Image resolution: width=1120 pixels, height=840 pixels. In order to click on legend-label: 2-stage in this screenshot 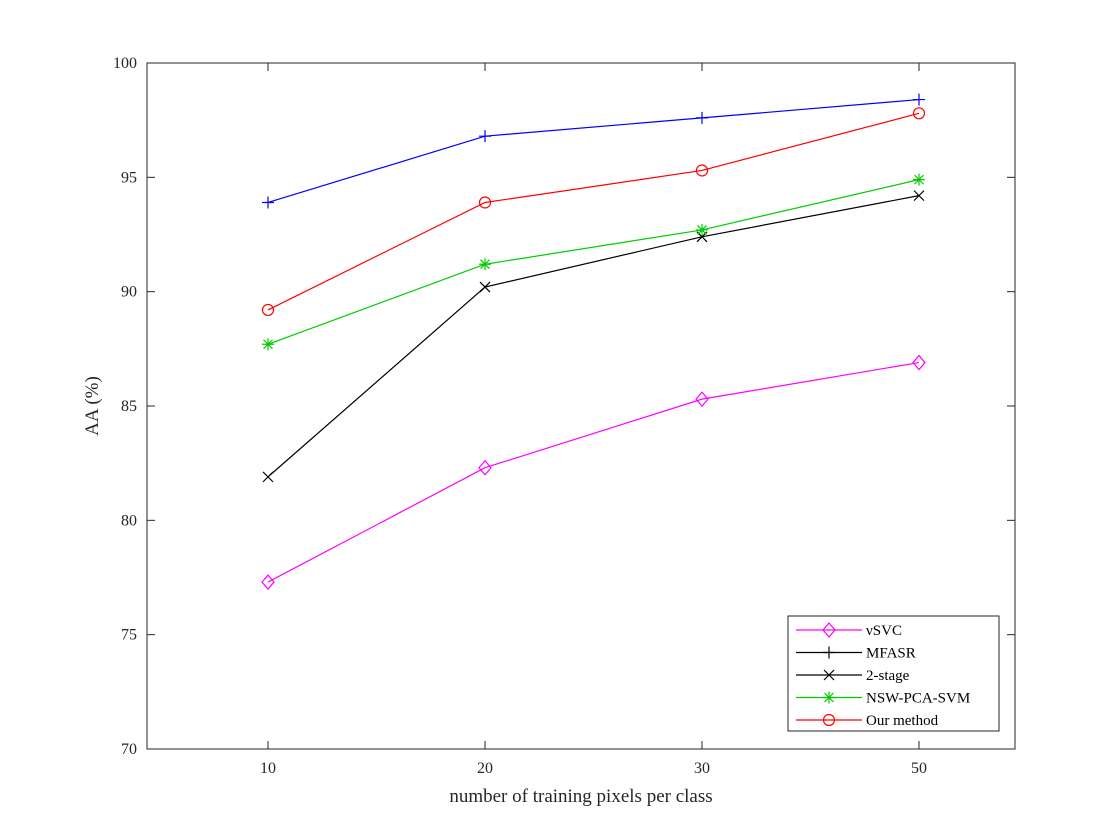, I will do `click(888, 676)`.